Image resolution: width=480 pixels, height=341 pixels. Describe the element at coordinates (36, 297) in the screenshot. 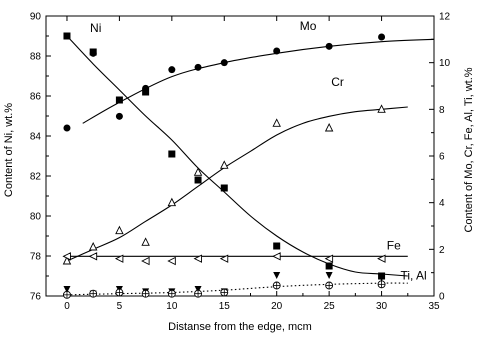

I see `y-left-tick-label: 76` at that location.